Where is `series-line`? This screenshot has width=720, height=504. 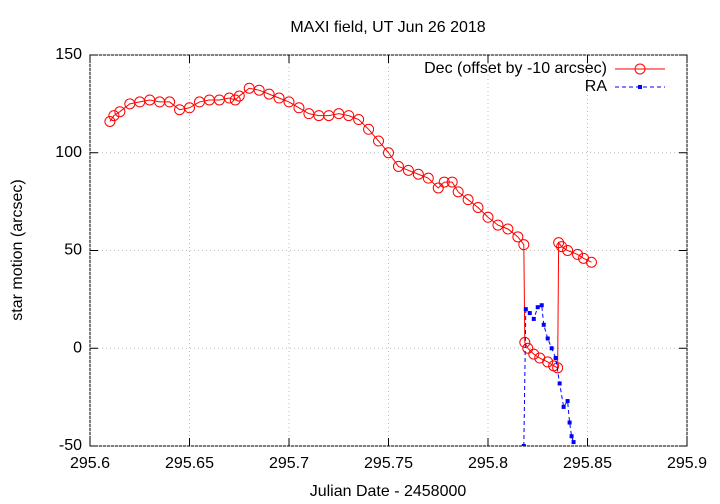 series-line is located at coordinates (549, 375).